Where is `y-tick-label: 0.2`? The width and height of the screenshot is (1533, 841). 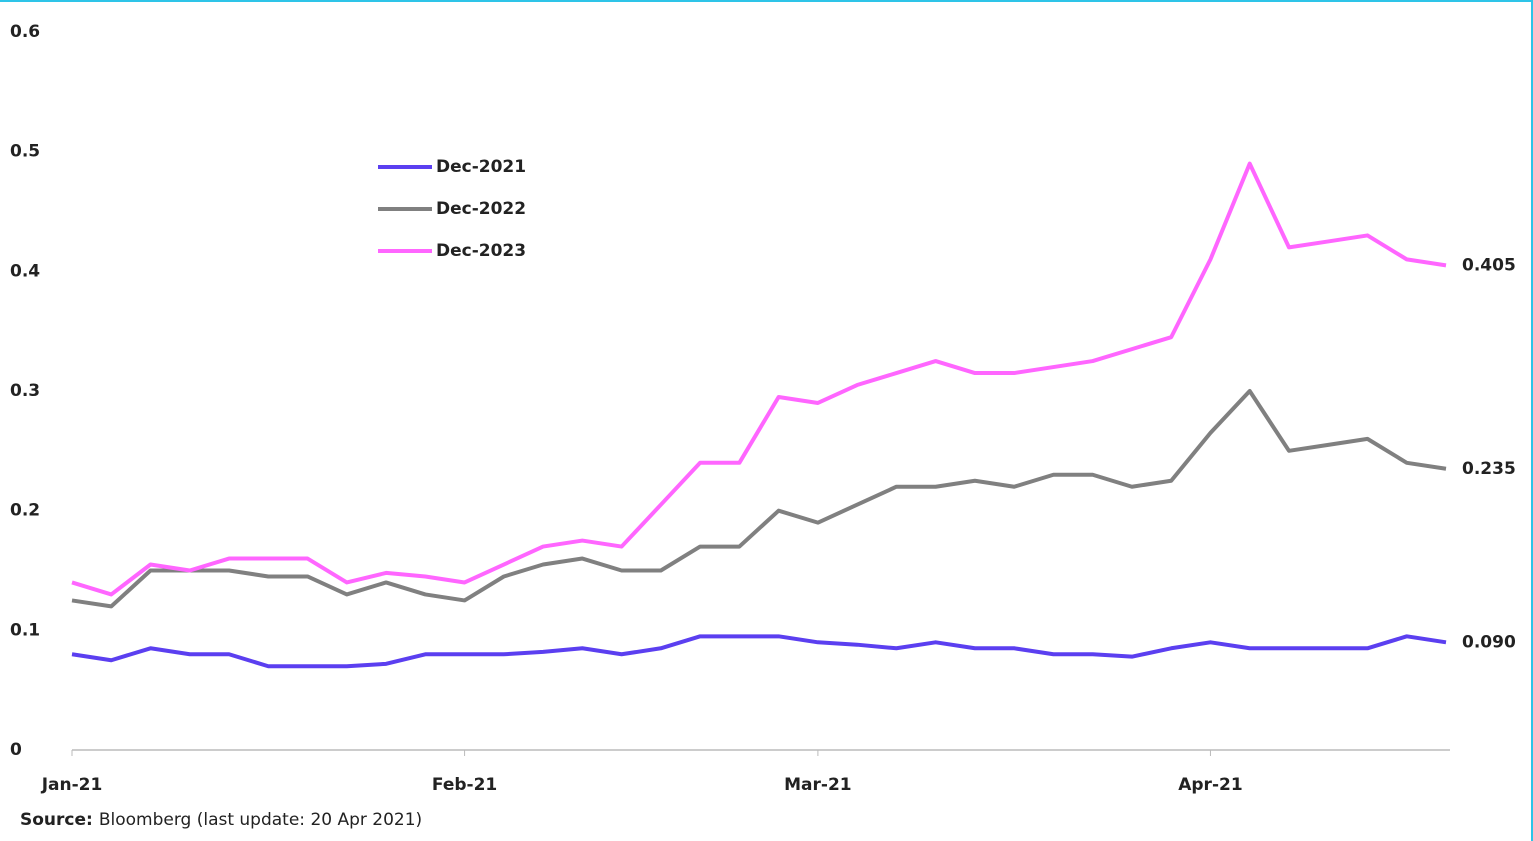 y-tick-label: 0.2 is located at coordinates (25, 511).